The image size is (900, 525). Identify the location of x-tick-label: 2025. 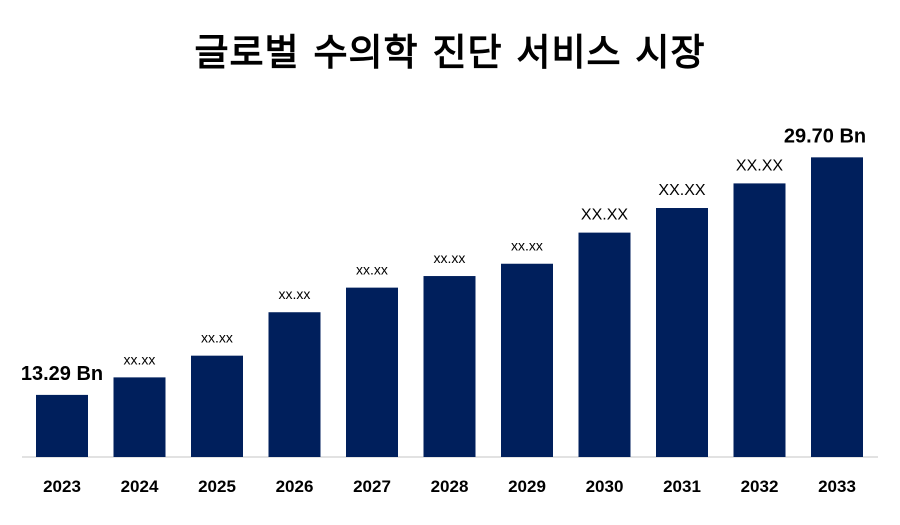
(217, 486).